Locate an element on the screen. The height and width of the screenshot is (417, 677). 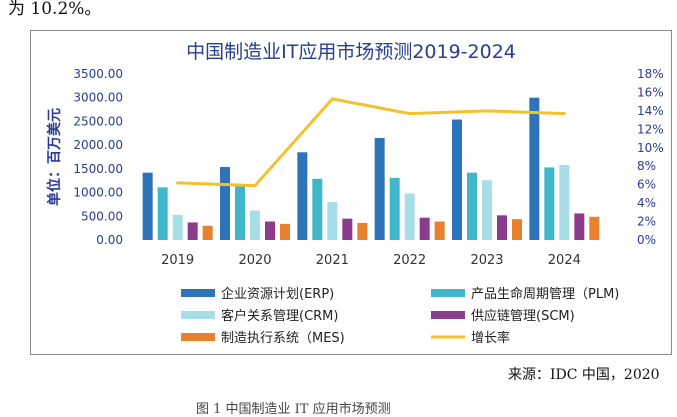
bar-scm-2023 is located at coordinates (502, 227).